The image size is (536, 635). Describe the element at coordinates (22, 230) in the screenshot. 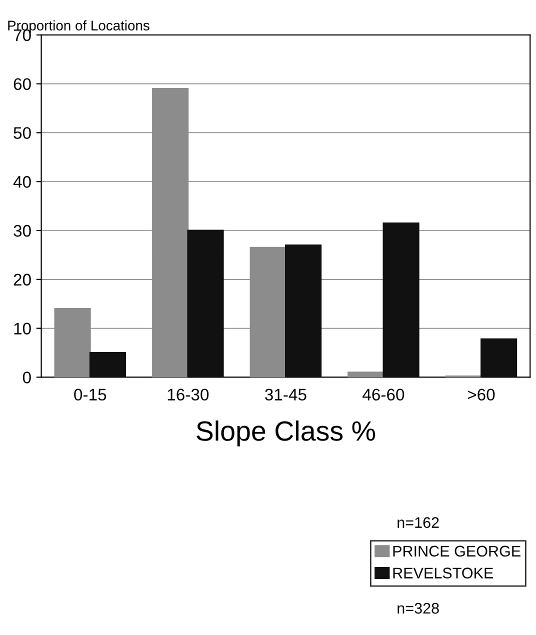

I see `y-tick-label: 30` at that location.